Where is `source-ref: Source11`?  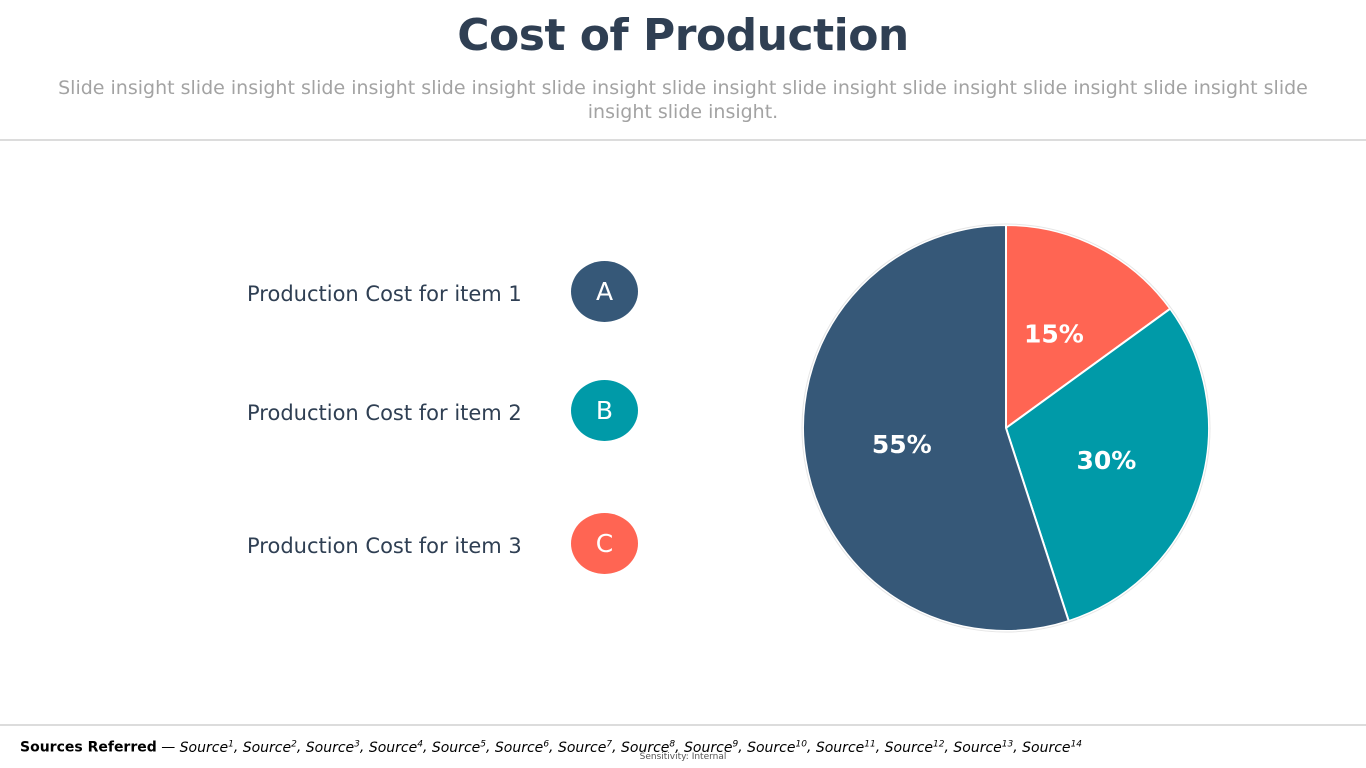 source-ref: Source11 is located at coordinates (845, 747).